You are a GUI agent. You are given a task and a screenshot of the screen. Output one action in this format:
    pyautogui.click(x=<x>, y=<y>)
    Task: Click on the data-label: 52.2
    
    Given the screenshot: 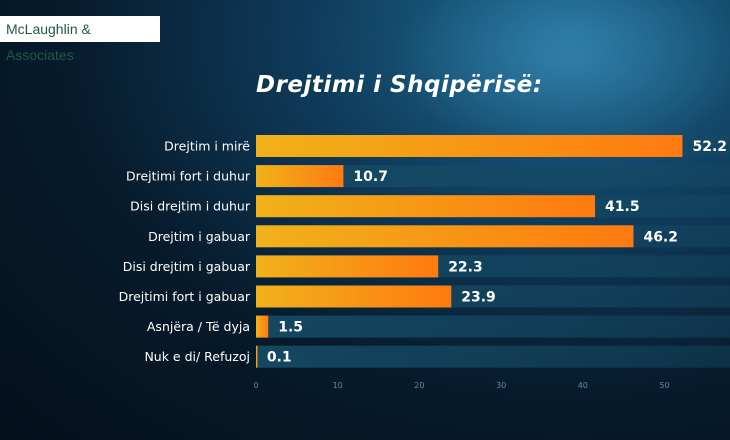 What is the action you would take?
    pyautogui.click(x=709, y=147)
    